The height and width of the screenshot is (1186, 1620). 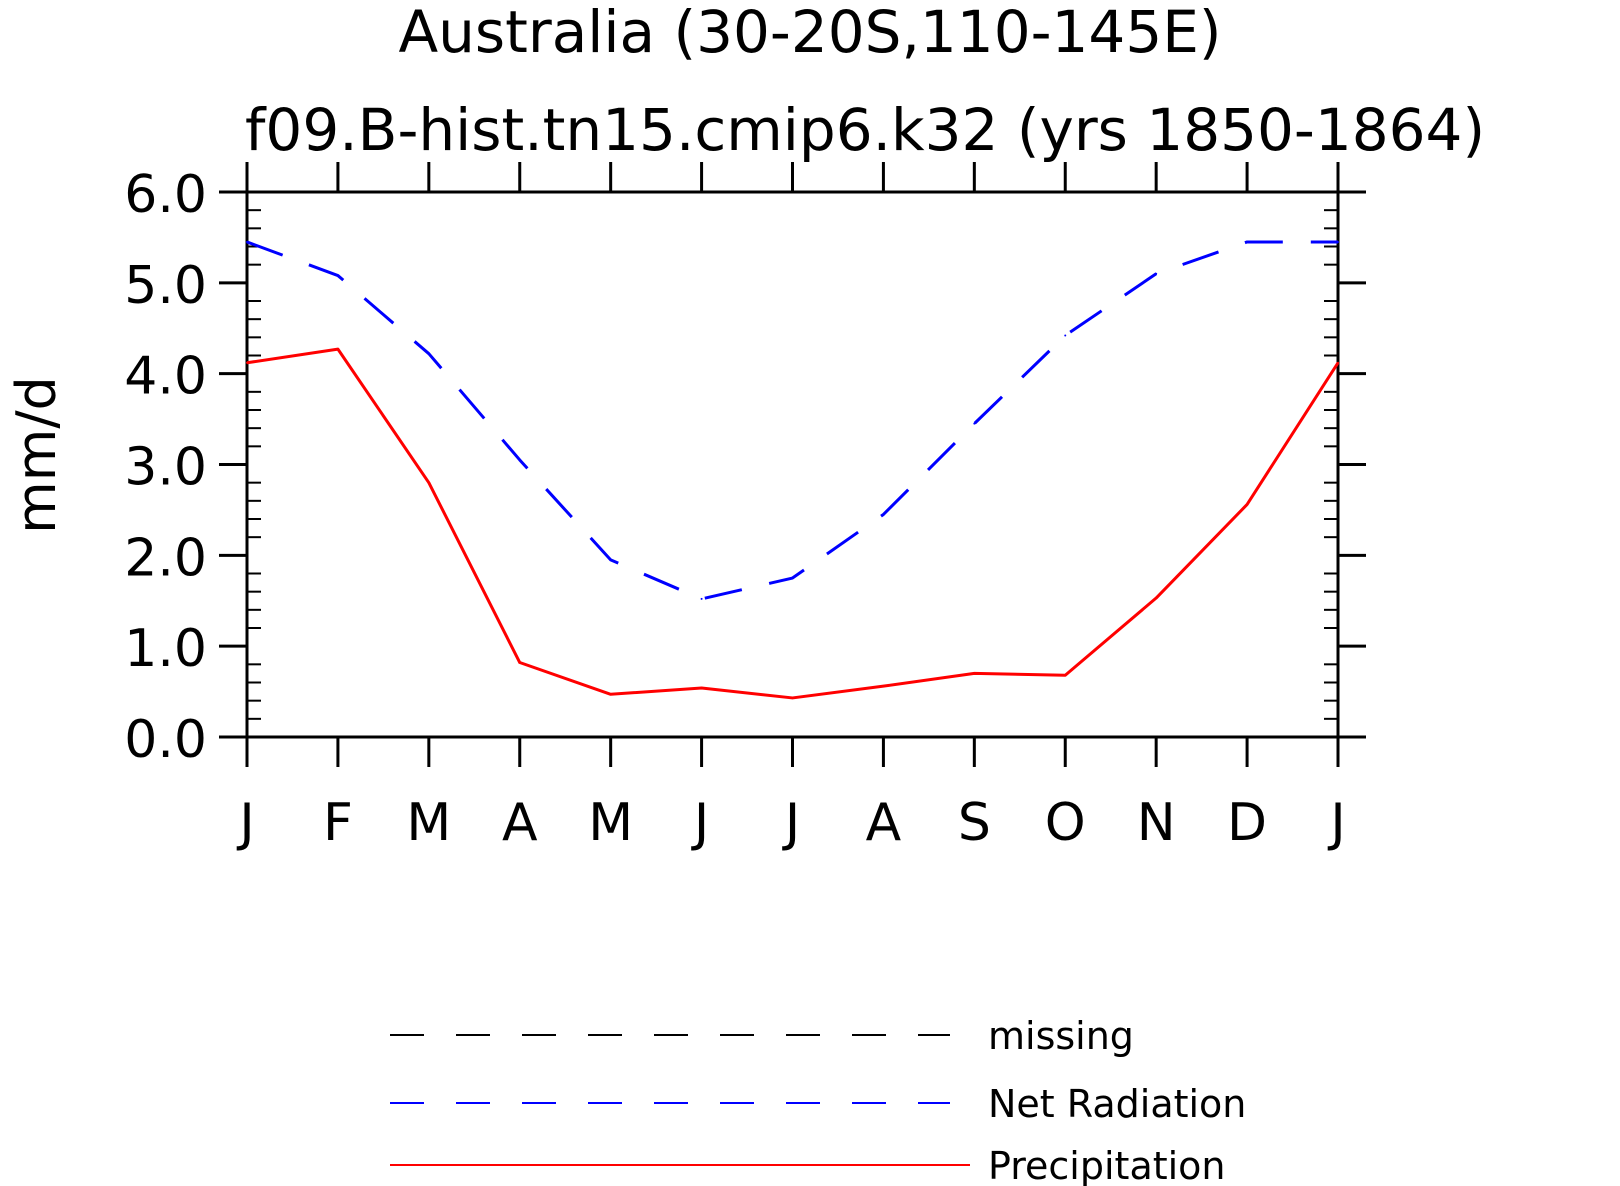 I want to click on y-tick-label: 4.0, so click(x=165, y=377).